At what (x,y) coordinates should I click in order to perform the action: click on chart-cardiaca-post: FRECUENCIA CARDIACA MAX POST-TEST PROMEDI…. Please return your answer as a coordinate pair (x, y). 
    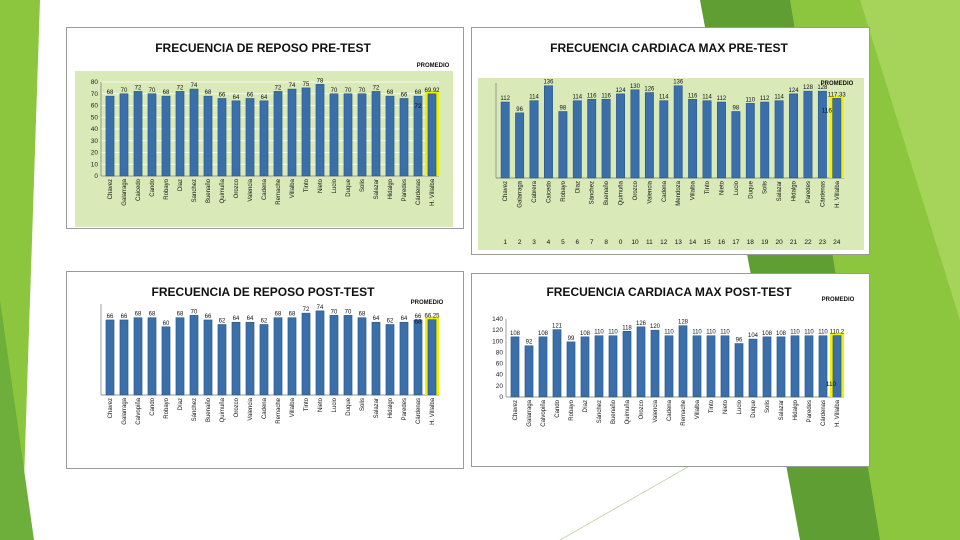
    Looking at the image, I should click on (673, 356).